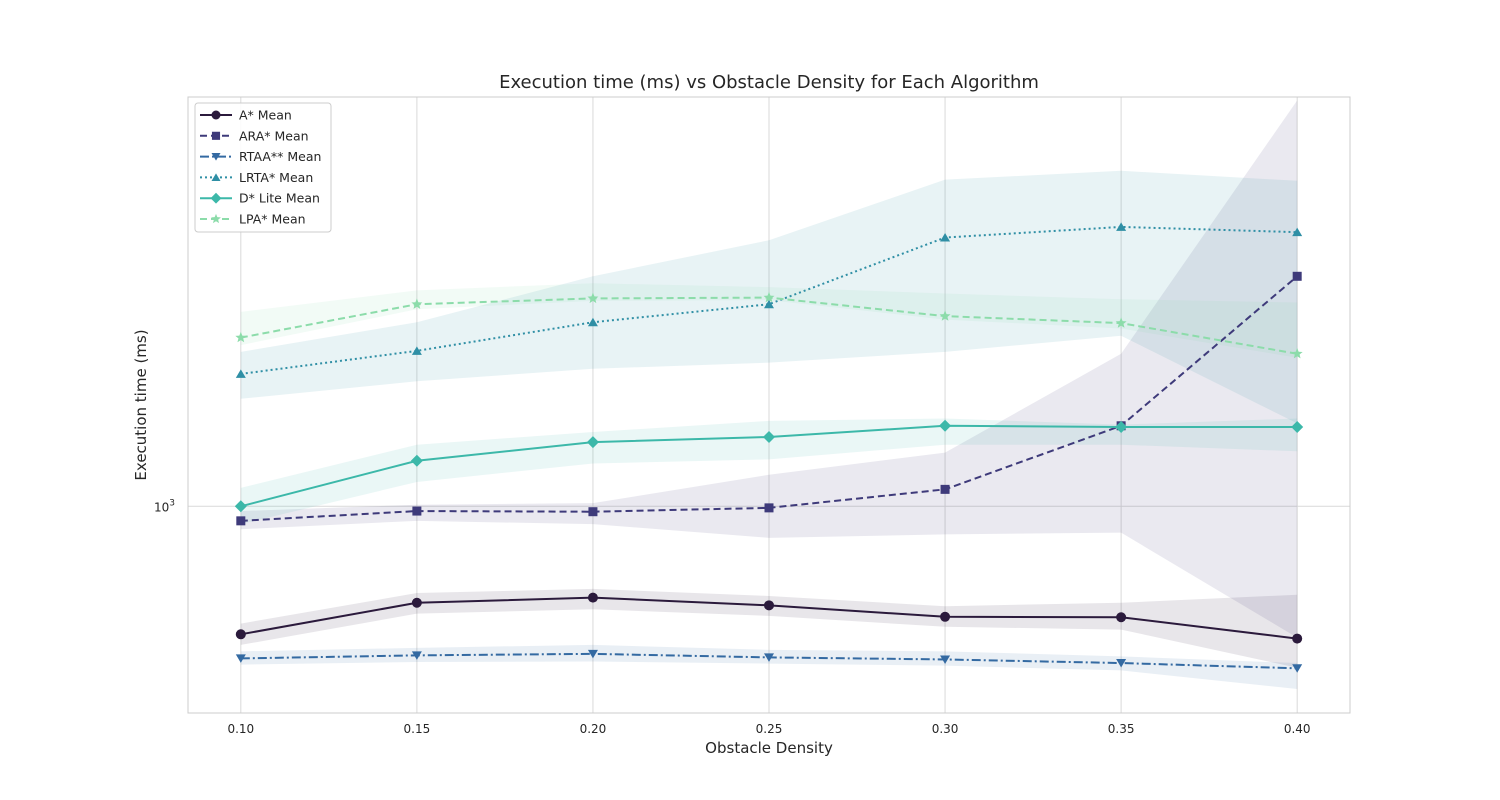 Image resolution: width=1500 pixels, height=800 pixels. I want to click on x-axis-label: Obstacle Density, so click(769, 748).